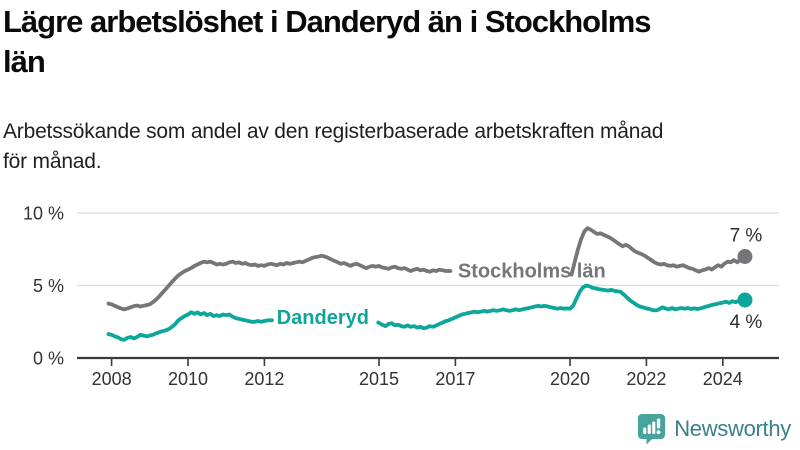 Image resolution: width=800 pixels, height=450 pixels. I want to click on newsworthy-logo-icon, so click(652, 429).